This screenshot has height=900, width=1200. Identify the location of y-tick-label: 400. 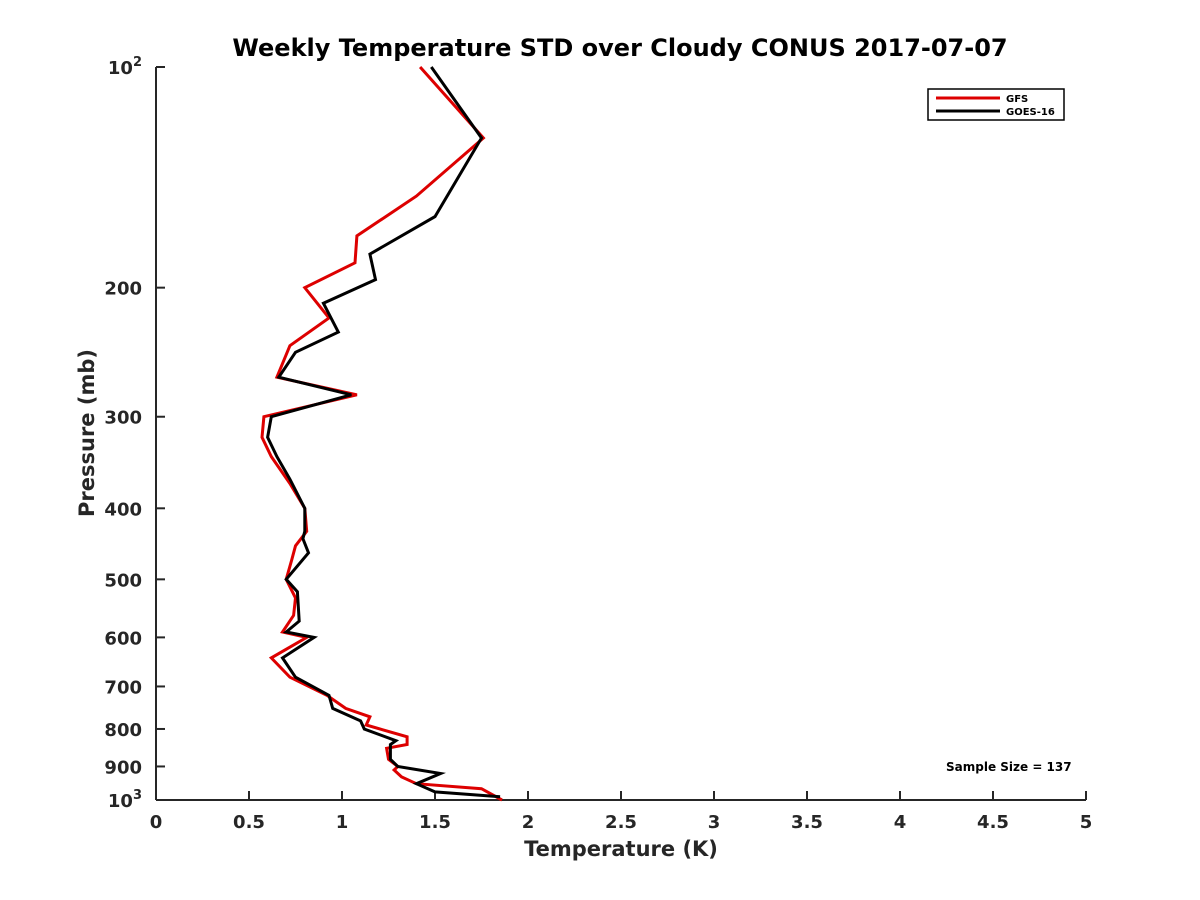
(123, 509).